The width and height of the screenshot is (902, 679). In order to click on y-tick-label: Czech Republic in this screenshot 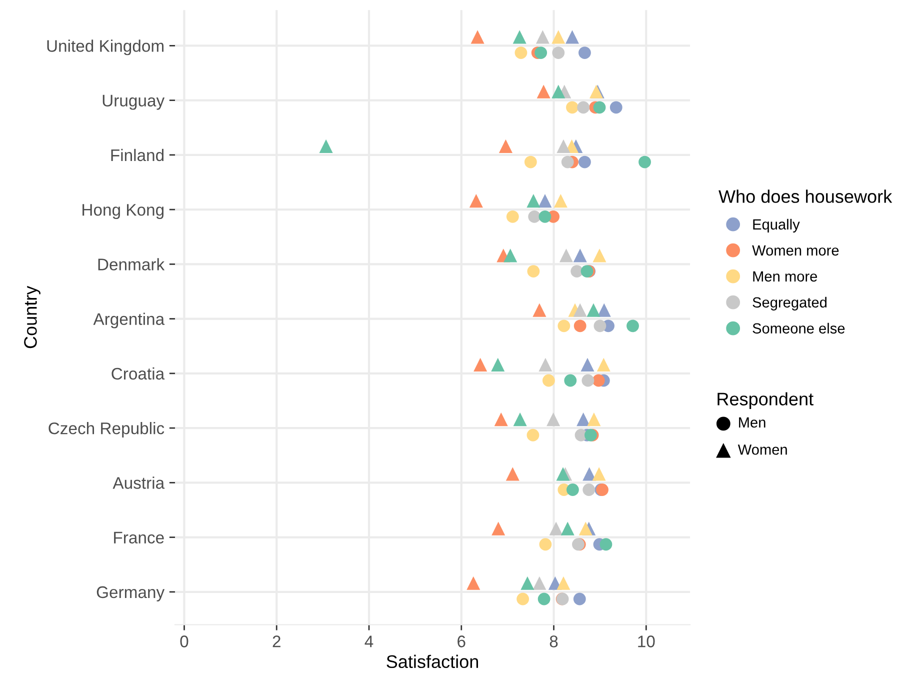, I will do `click(106, 430)`.